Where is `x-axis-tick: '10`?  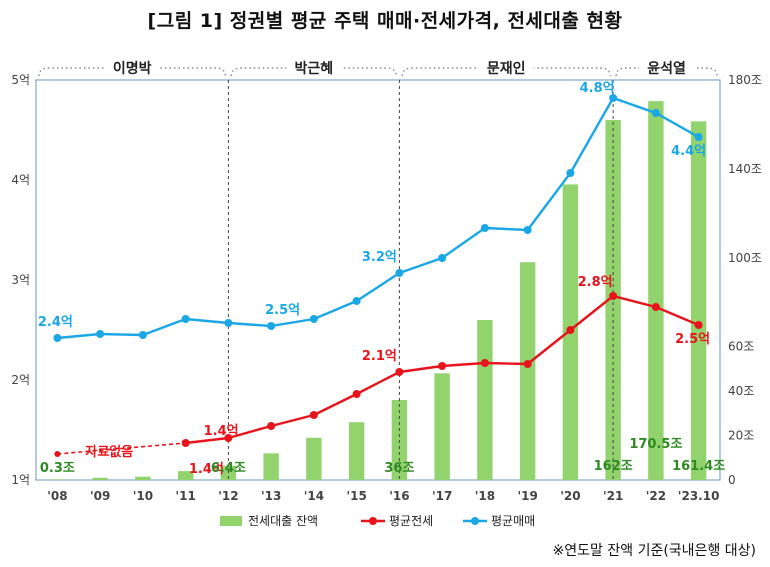 x-axis-tick: '10 is located at coordinates (143, 496).